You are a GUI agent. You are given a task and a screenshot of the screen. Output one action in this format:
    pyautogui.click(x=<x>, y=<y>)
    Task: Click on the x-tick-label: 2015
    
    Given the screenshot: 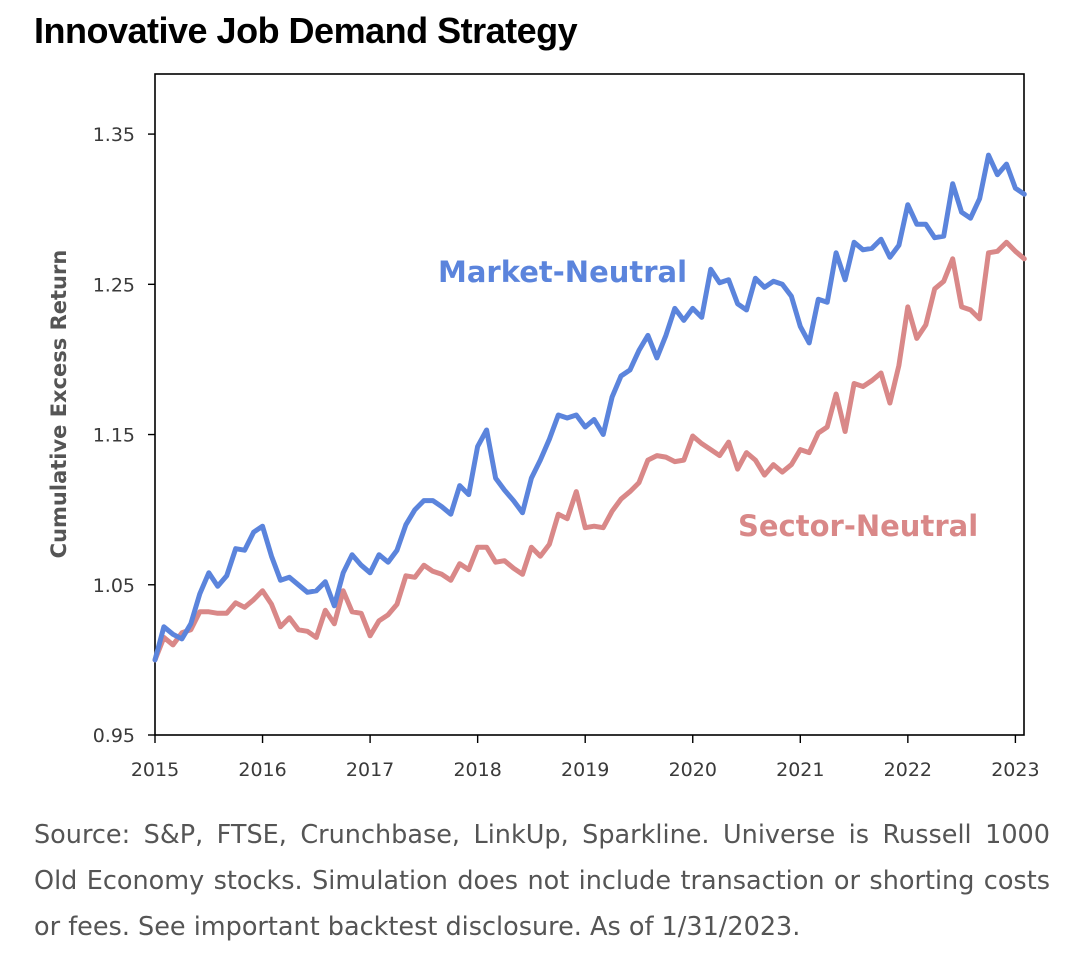 What is the action you would take?
    pyautogui.click(x=155, y=770)
    